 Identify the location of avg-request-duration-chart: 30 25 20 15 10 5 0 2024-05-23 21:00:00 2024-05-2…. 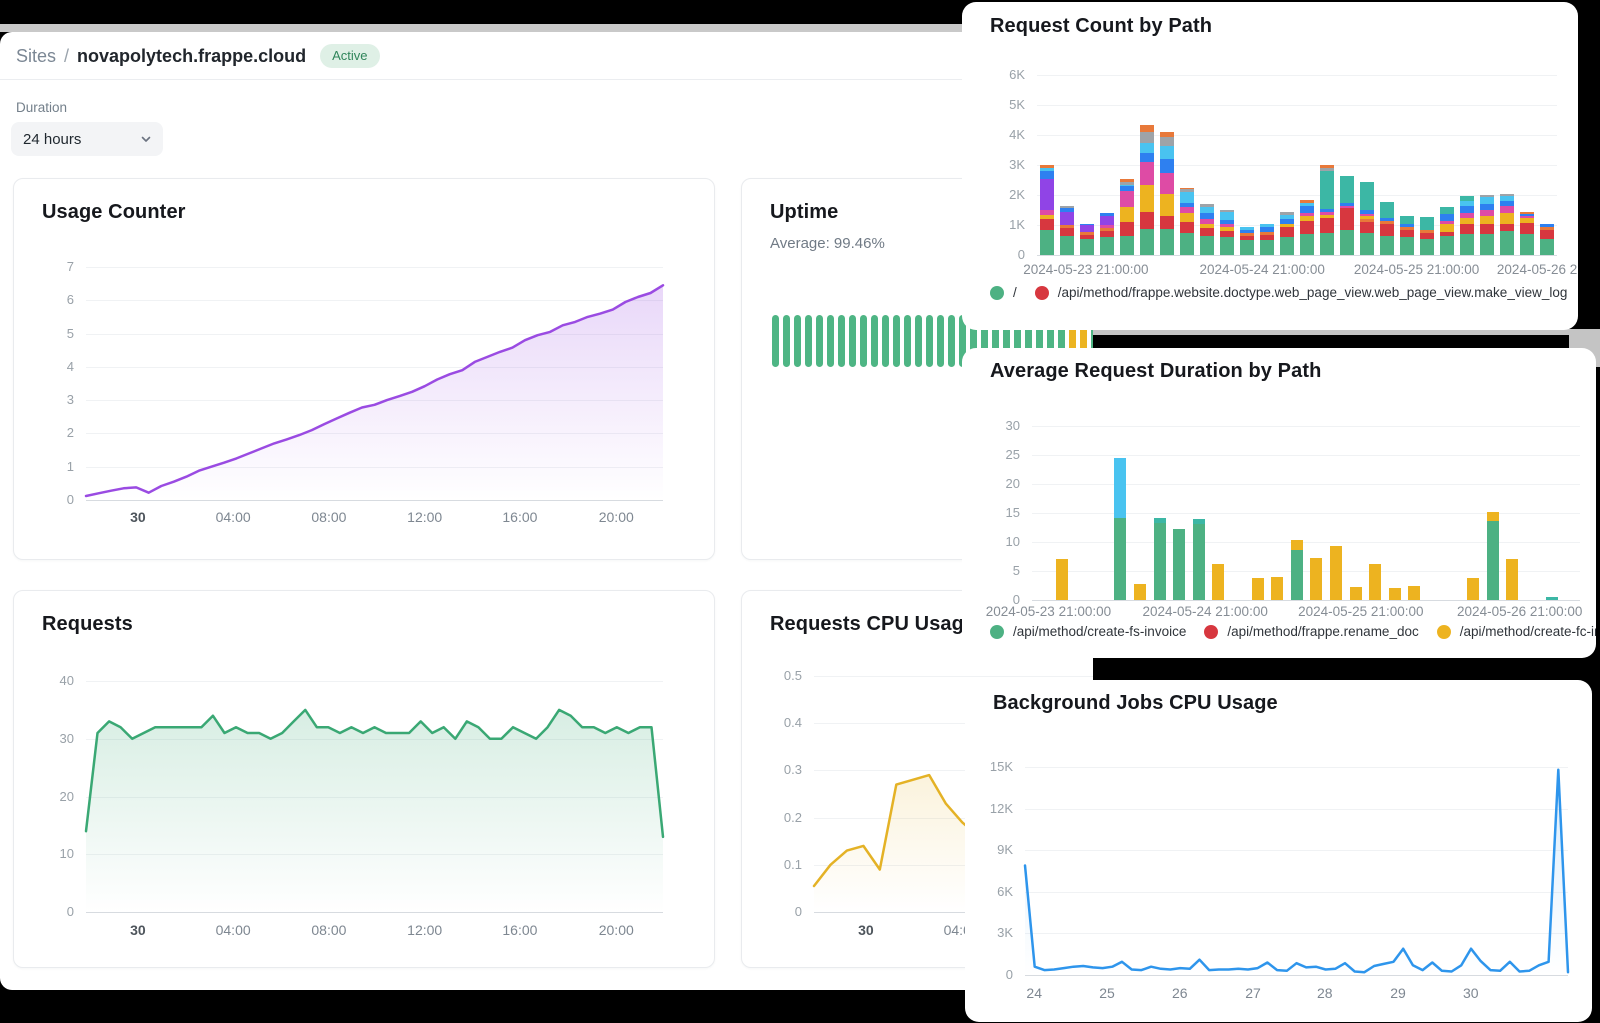
(1279, 503).